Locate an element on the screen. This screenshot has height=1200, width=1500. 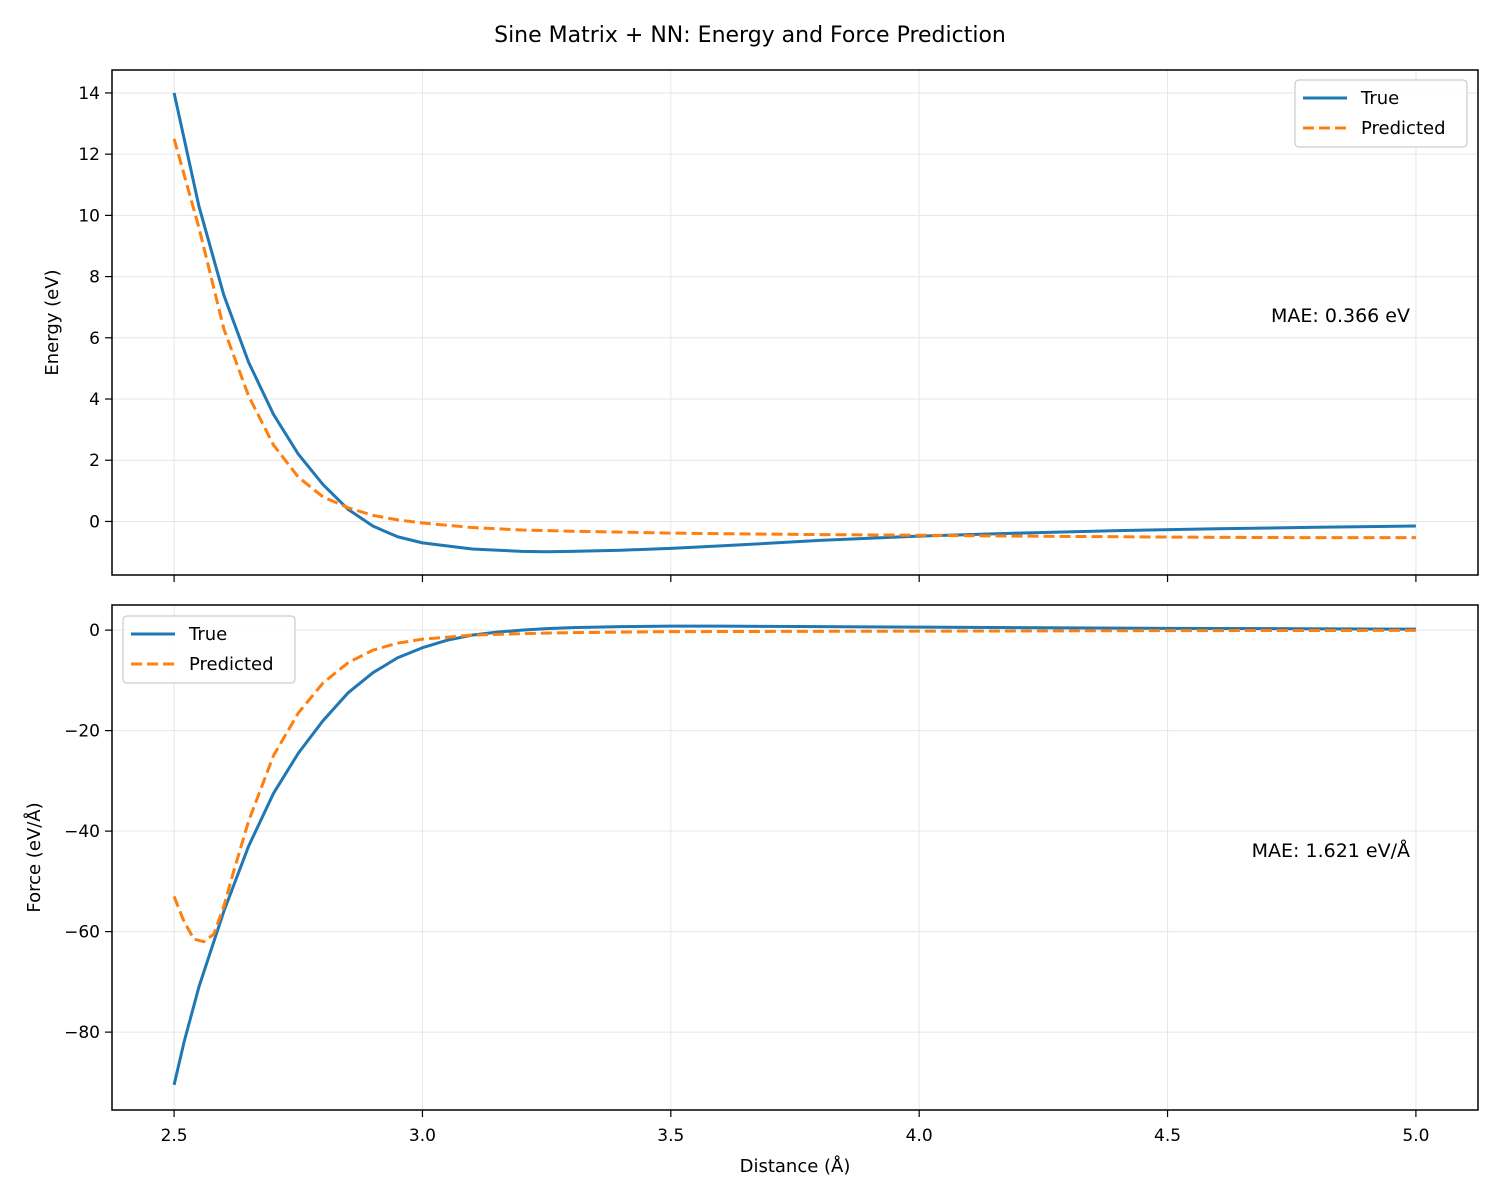
force-y-tick-label-1: −20 is located at coordinates (82, 732).